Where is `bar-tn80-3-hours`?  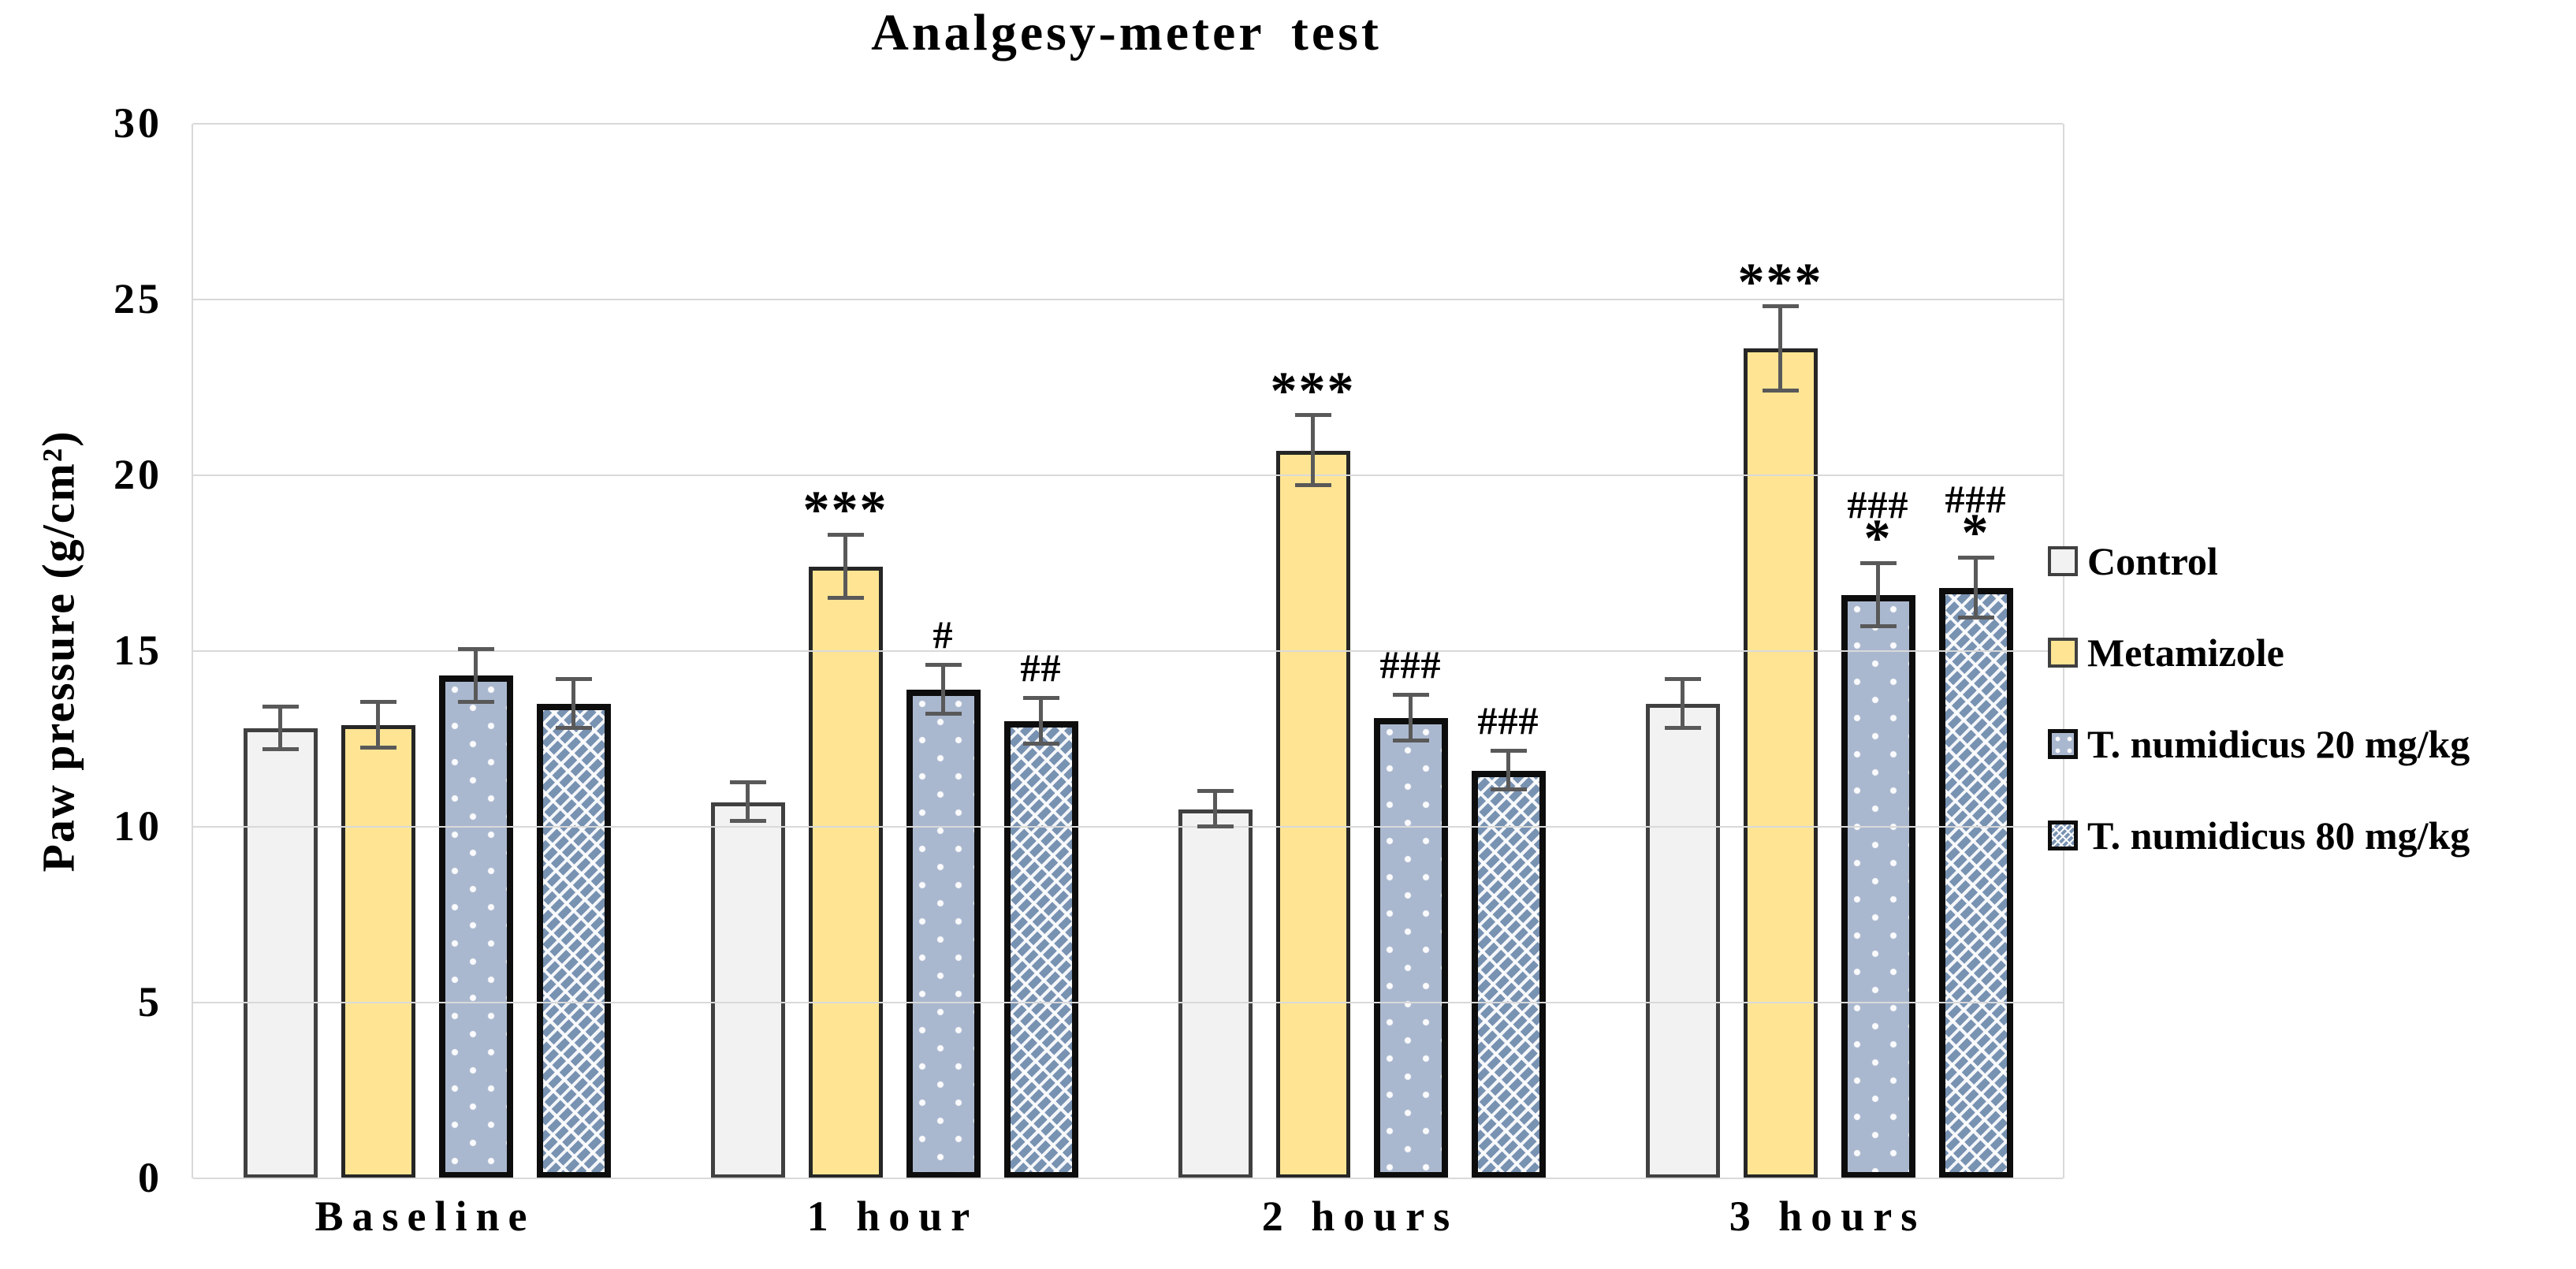
bar-tn80-3-hours is located at coordinates (1975, 883).